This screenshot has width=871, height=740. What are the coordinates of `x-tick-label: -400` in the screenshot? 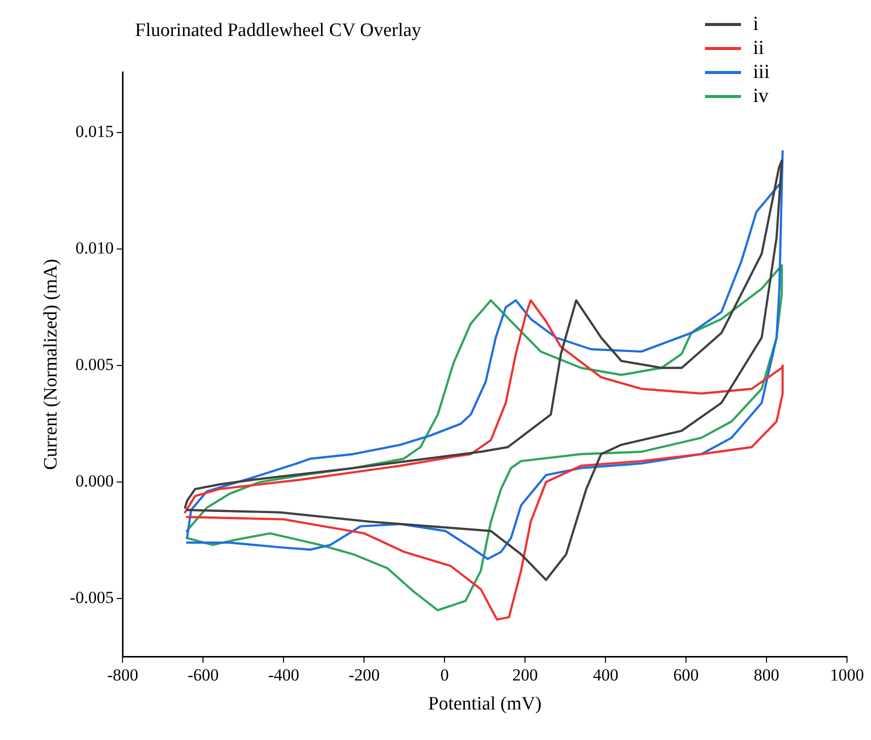 It's located at (284, 674).